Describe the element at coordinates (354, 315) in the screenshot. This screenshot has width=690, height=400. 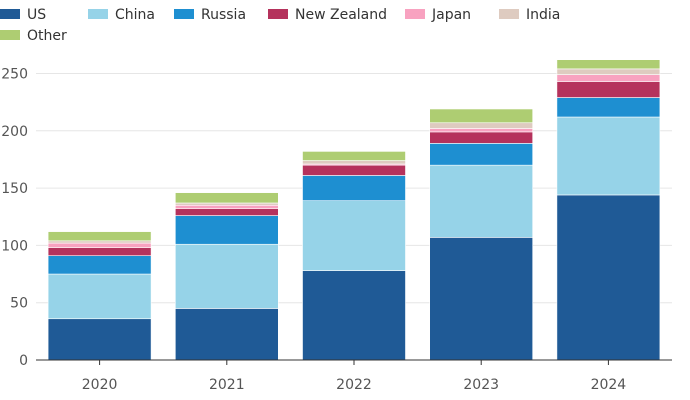
I see `bar-us-2022` at that location.